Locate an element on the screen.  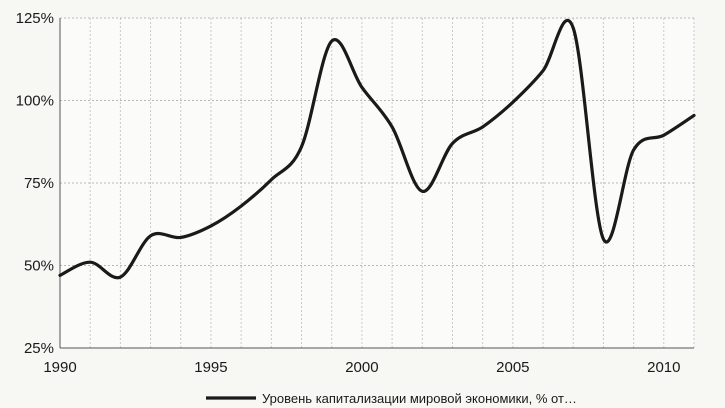
y-tick-label: 75% is located at coordinates (39, 183).